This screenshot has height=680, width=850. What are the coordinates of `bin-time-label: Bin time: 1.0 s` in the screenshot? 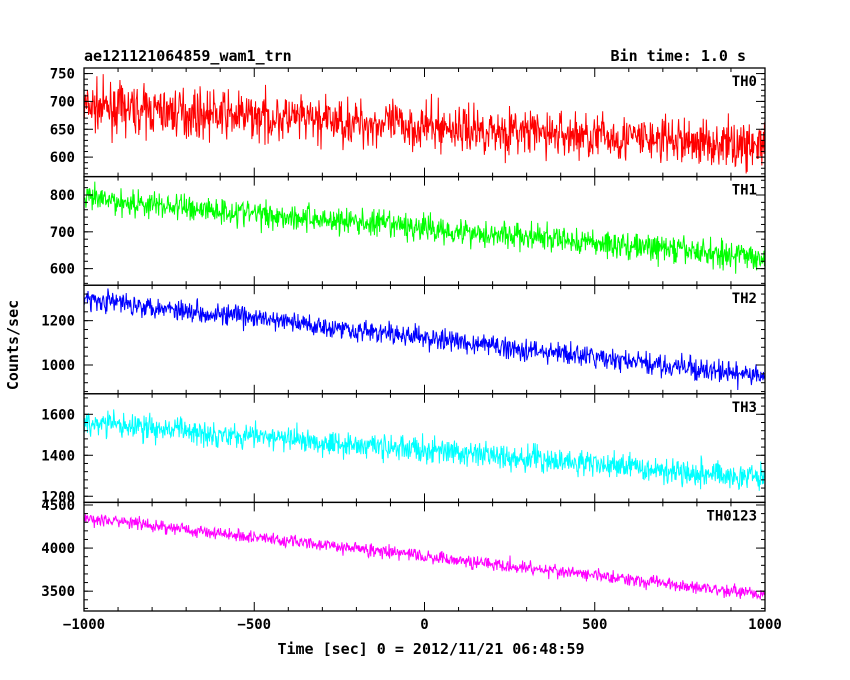 It's located at (678, 56).